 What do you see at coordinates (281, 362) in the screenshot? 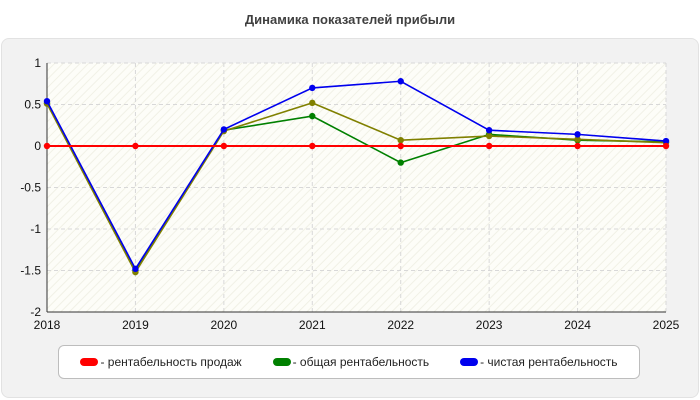
I see `legend-swatch-green` at bounding box center [281, 362].